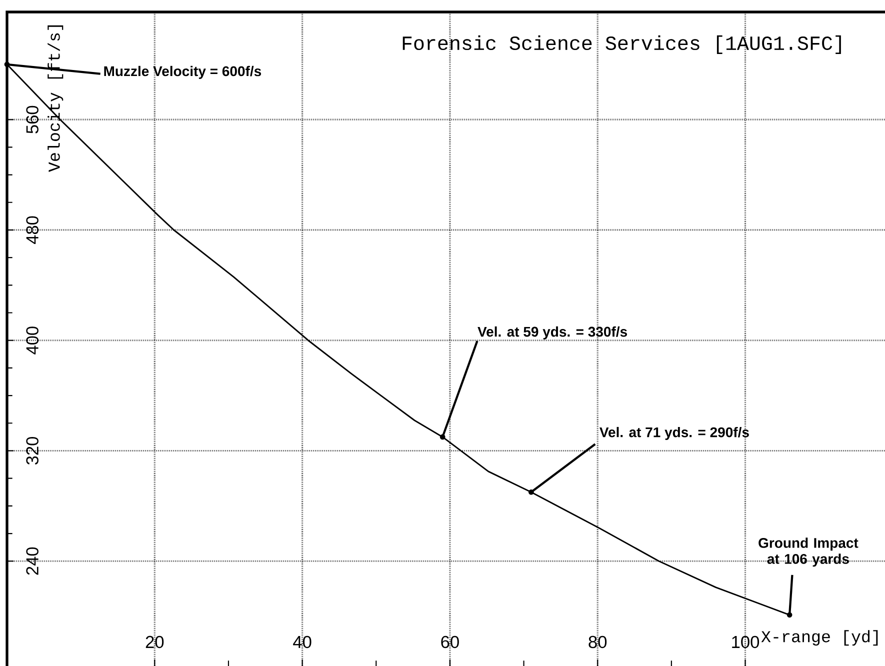 The width and height of the screenshot is (885, 666). What do you see at coordinates (553, 333) in the screenshot?
I see `annotation: Vel. at 59 yds. = 330f/s` at bounding box center [553, 333].